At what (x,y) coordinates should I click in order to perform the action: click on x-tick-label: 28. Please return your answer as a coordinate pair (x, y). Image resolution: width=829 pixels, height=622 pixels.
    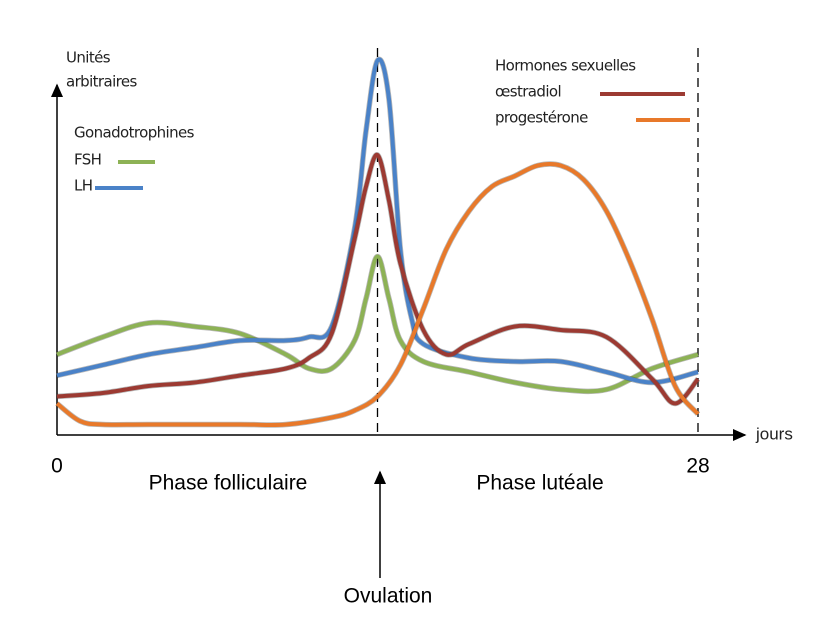
    Looking at the image, I should click on (697, 466).